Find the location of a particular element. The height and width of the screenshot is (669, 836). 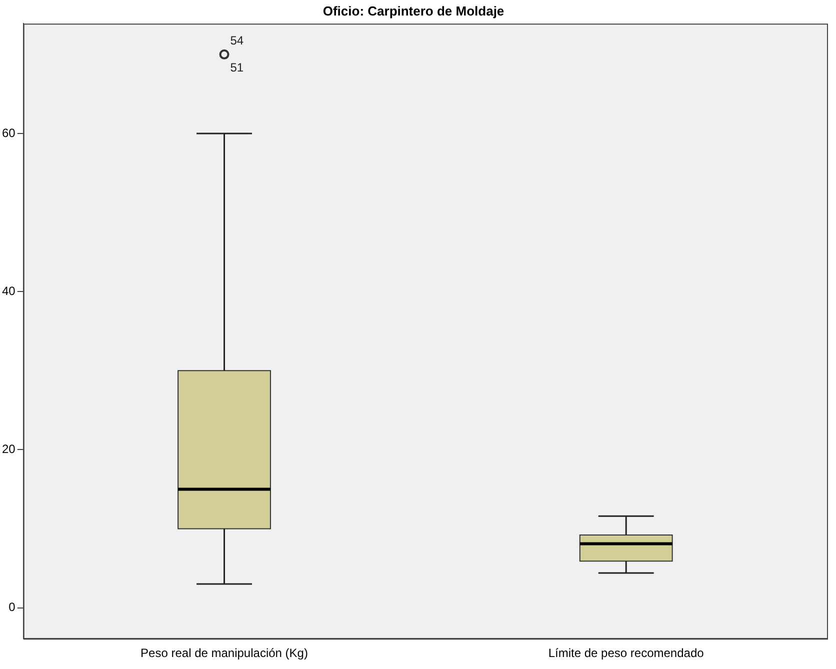

y-tick-label: 20 is located at coordinates (9, 449).